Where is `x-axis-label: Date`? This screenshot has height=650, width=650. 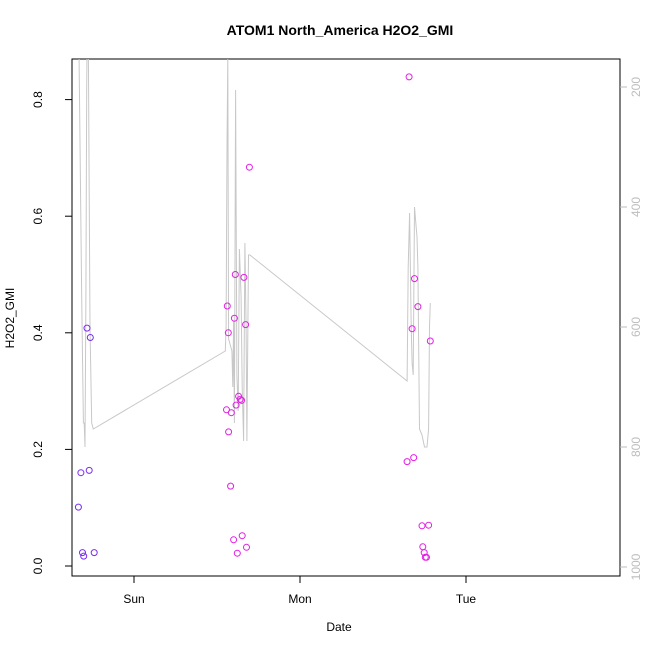
x-axis-label: Date is located at coordinates (339, 627).